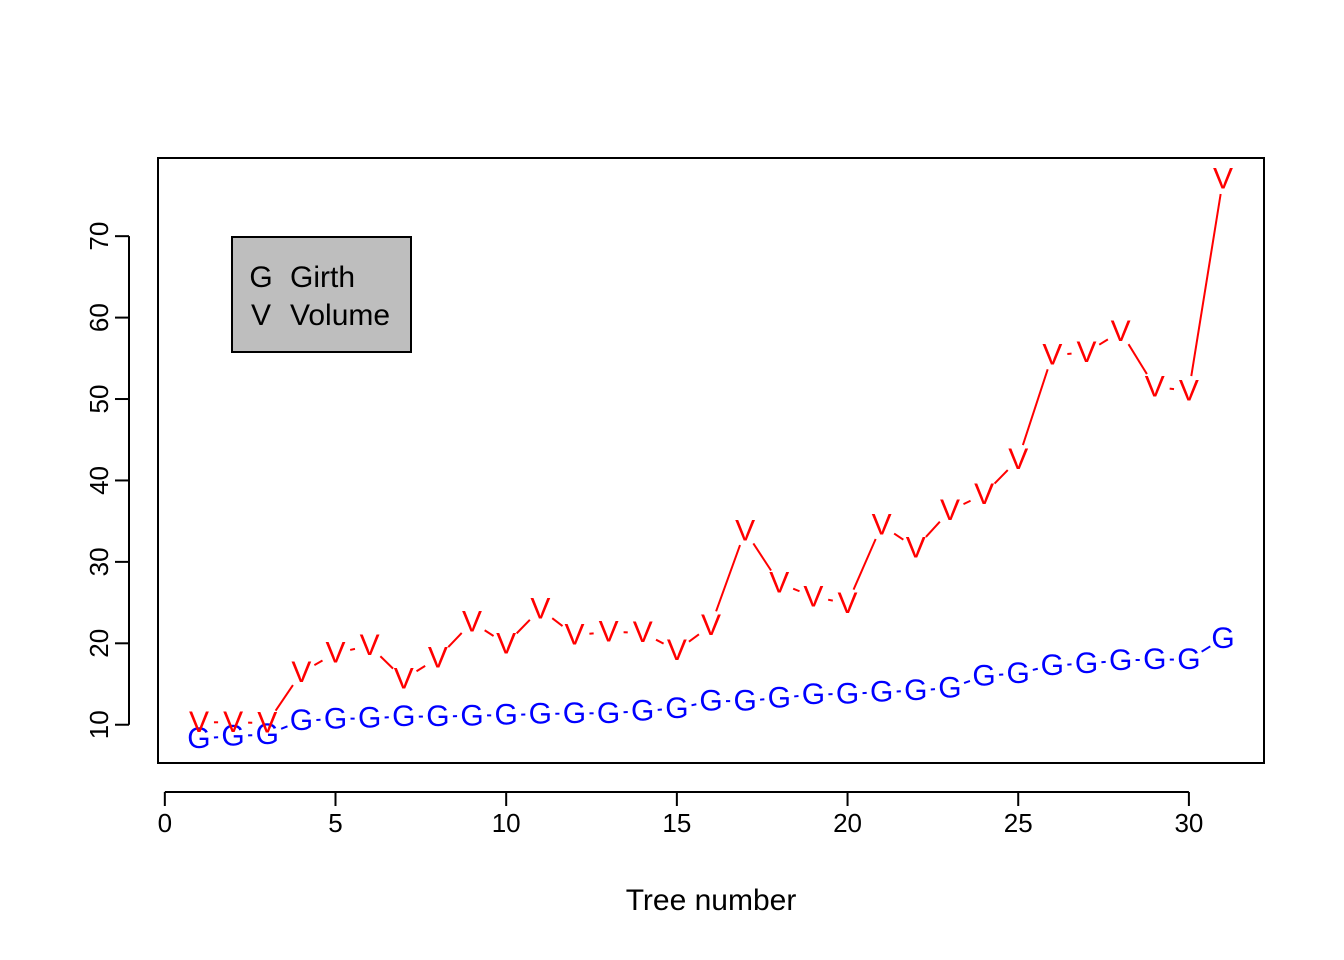  Describe the element at coordinates (847, 823) in the screenshot. I see `x-tick-label: 20` at that location.